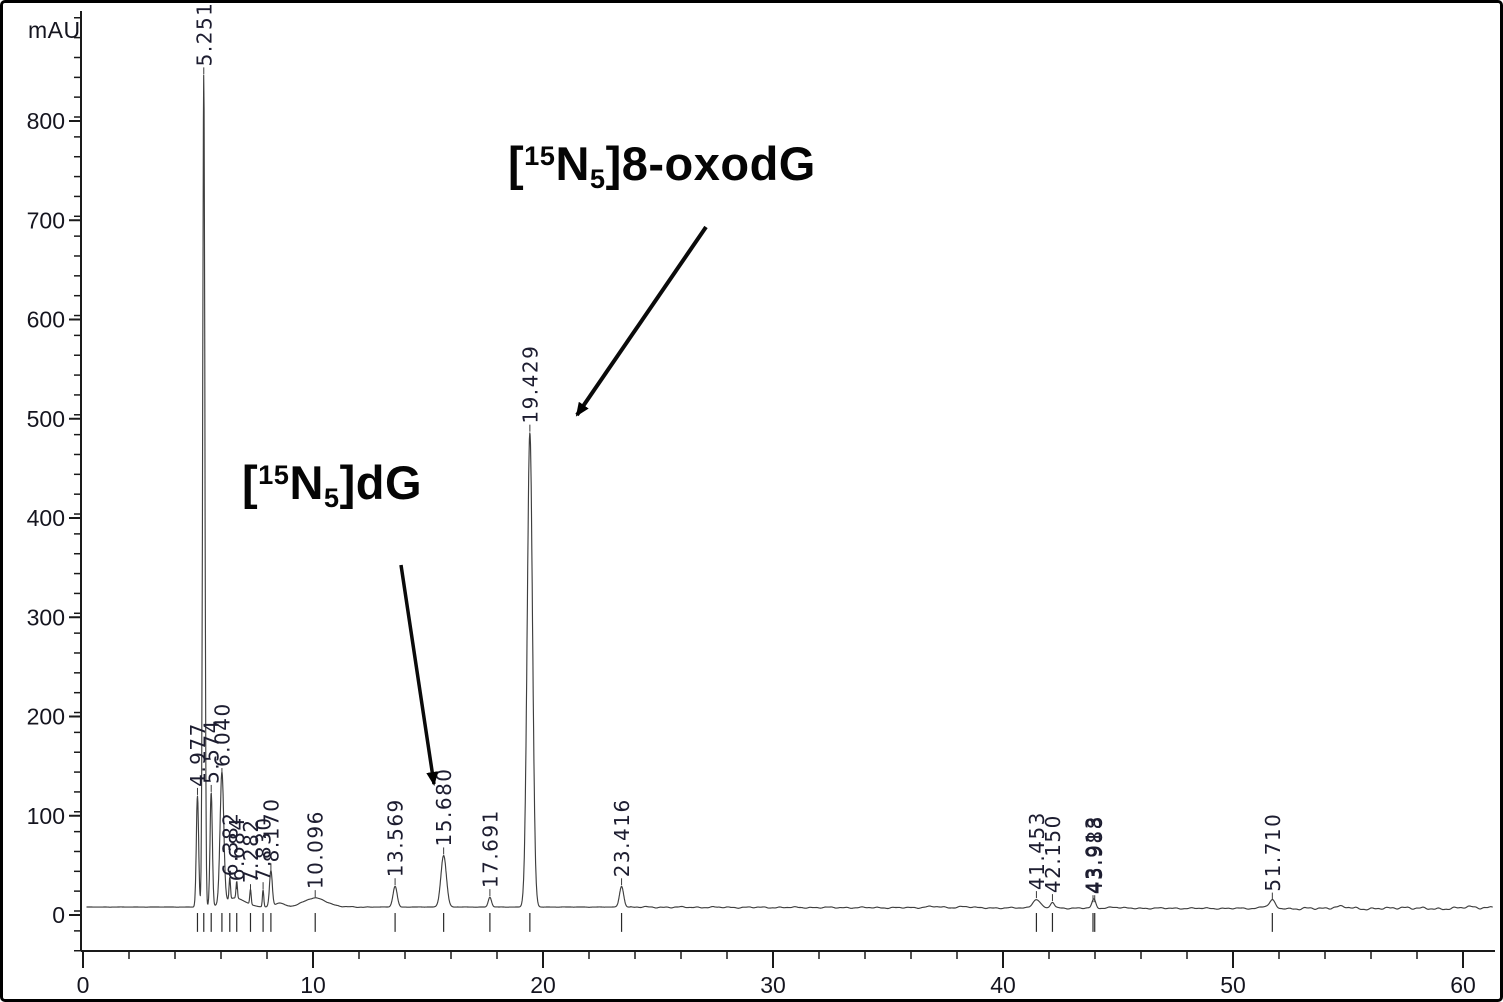 This screenshot has width=1503, height=1002. Describe the element at coordinates (380, 482) in the screenshot. I see `annotation-text: ]dG` at that location.